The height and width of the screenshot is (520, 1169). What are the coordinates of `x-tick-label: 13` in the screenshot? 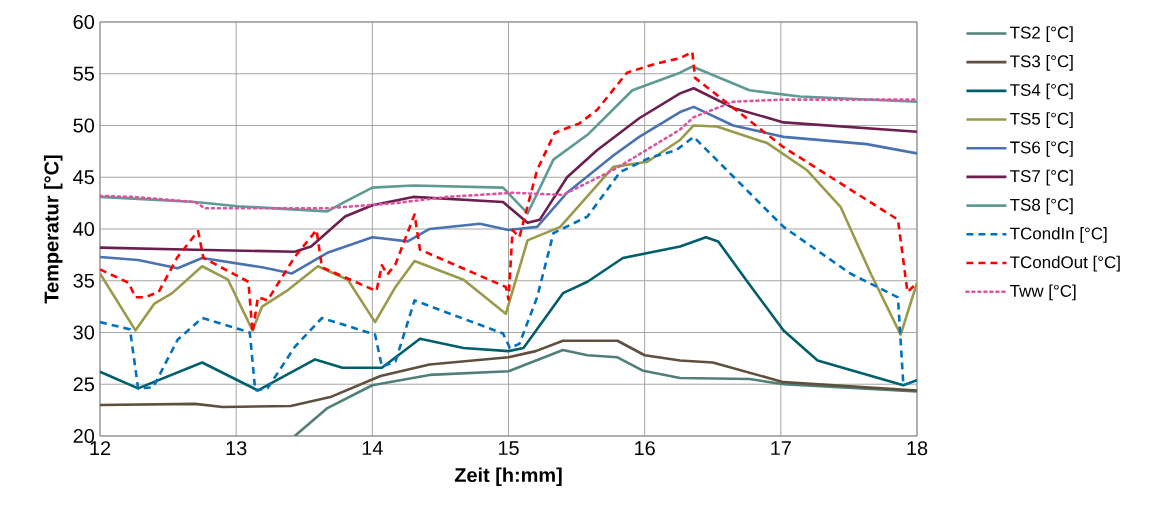 It's located at (236, 448).